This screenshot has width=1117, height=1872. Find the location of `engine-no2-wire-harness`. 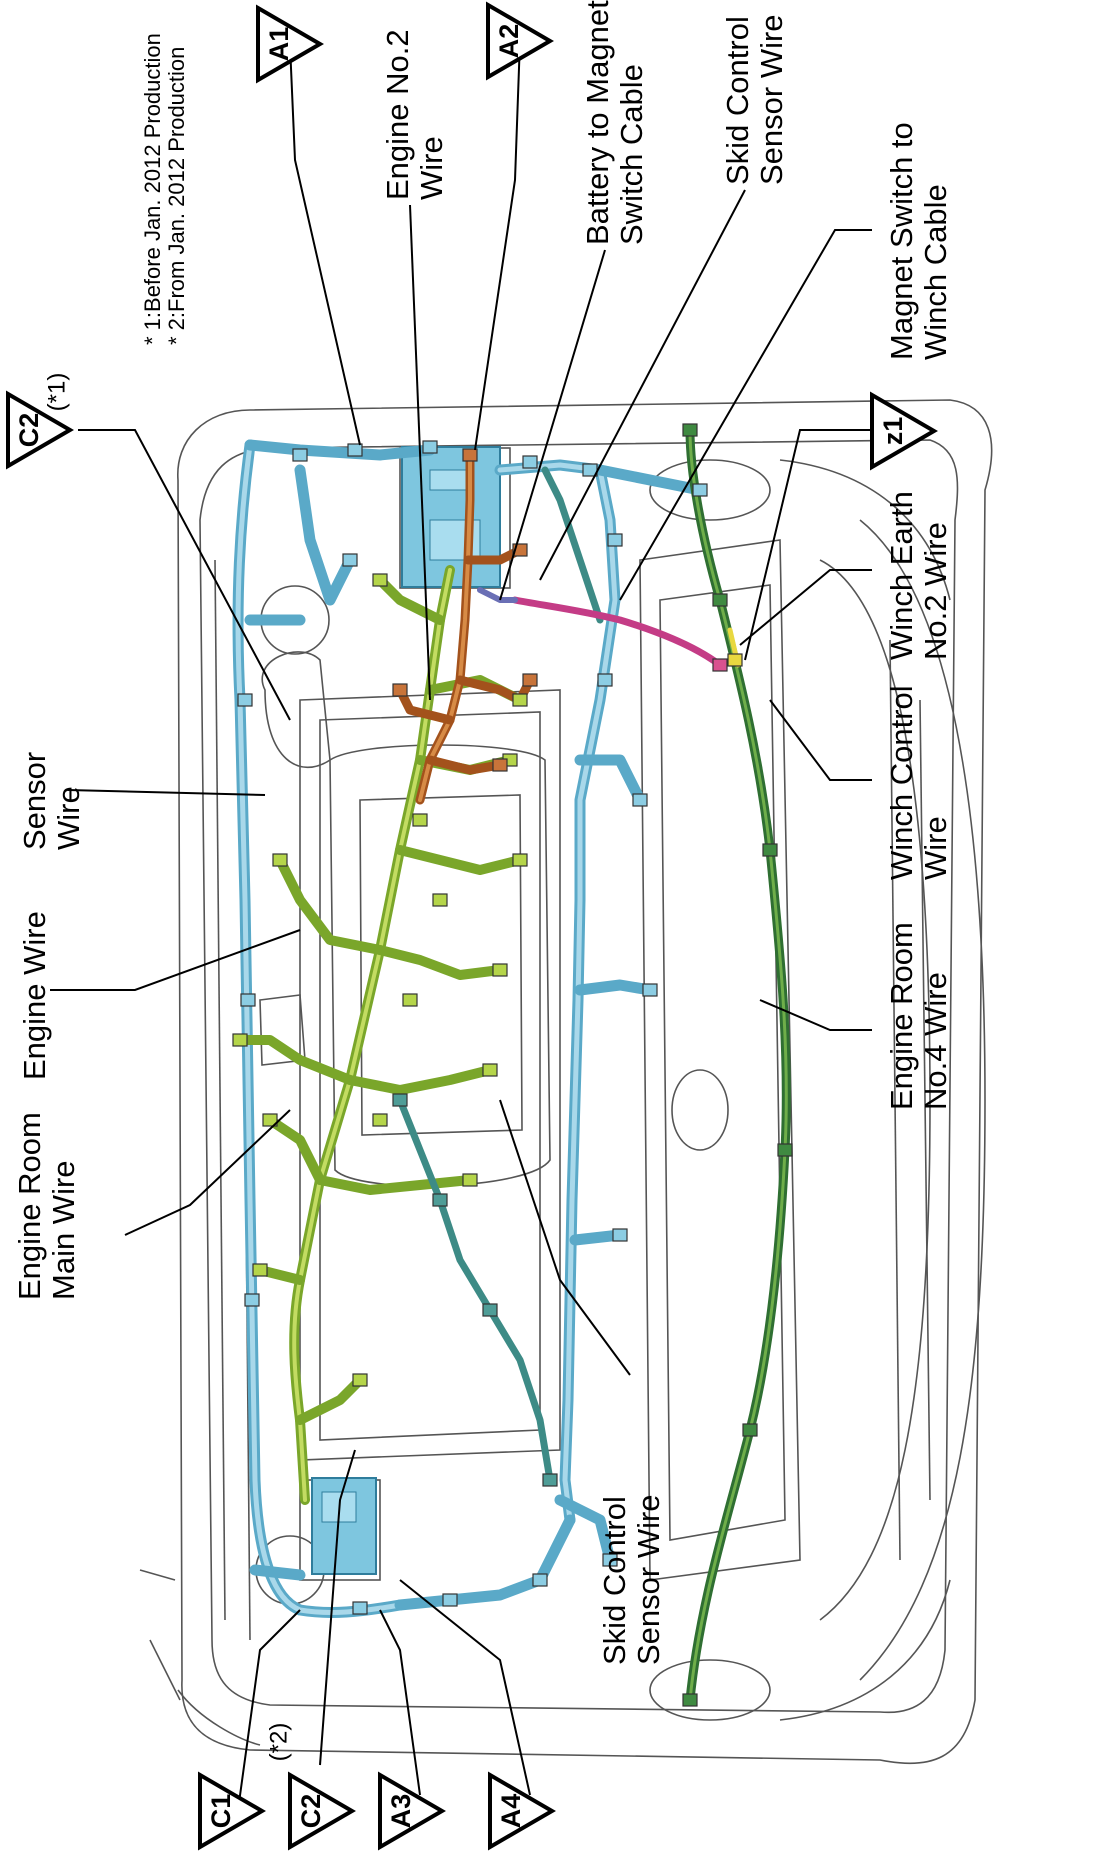

engine-no2-wire-harness is located at coordinates (465, 627).